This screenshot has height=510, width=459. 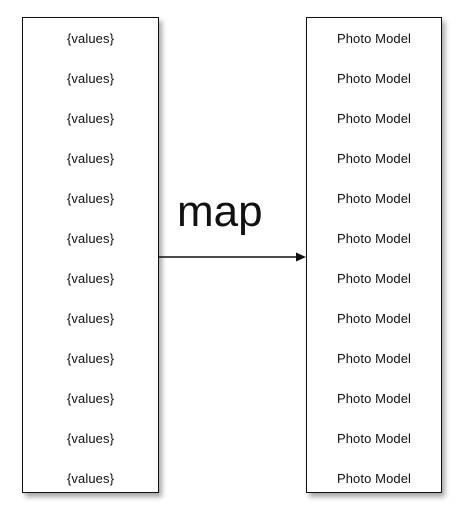 What do you see at coordinates (232, 257) in the screenshot?
I see `map-arrow` at bounding box center [232, 257].